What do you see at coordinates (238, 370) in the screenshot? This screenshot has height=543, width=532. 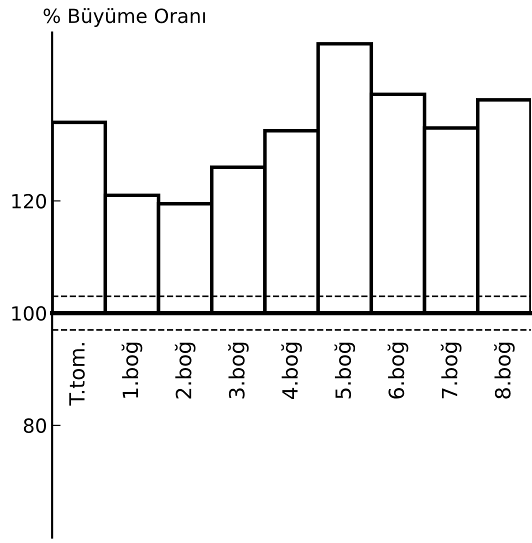 I see `x-tick-label: 3.boğ` at bounding box center [238, 370].